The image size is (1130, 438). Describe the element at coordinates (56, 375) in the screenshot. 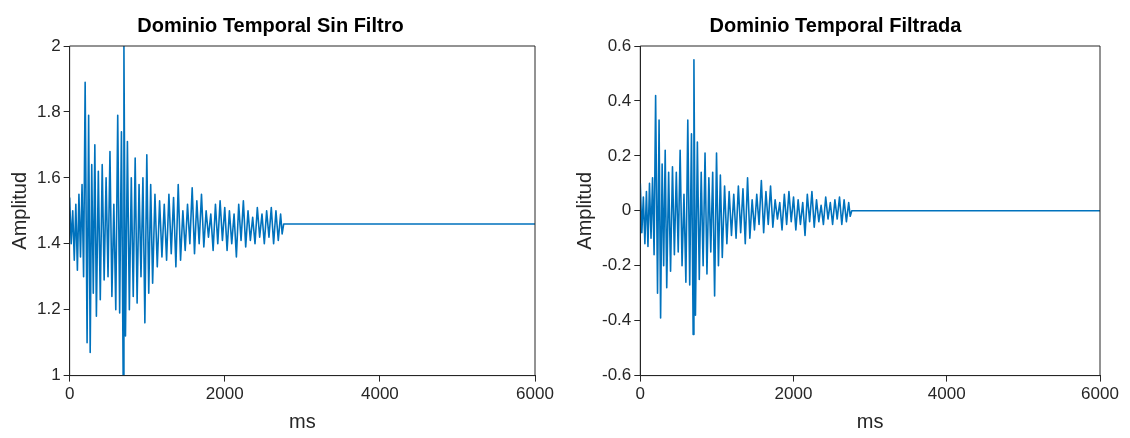

I see `y-tick-label: 1` at that location.